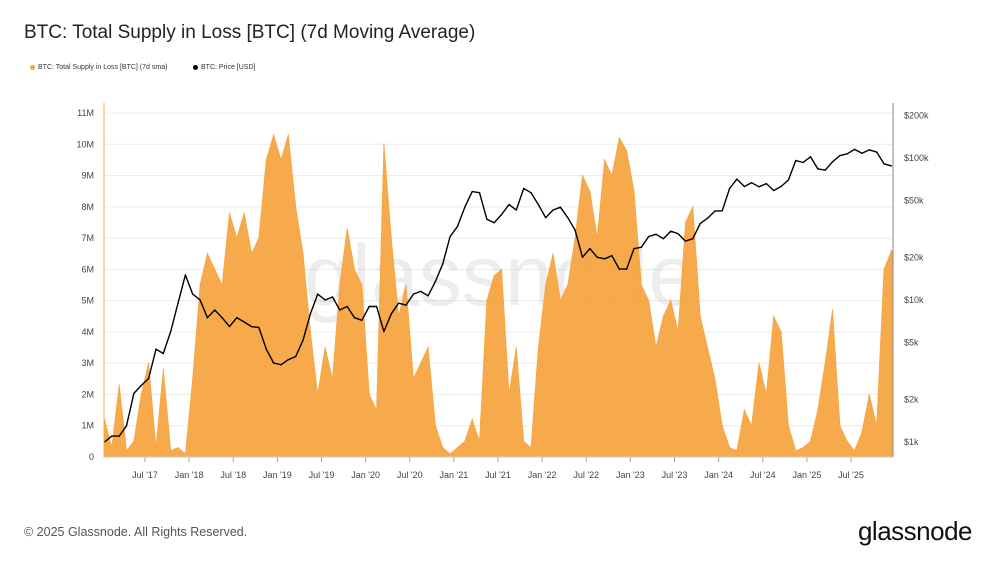 This screenshot has height=562, width=1000. Describe the element at coordinates (87, 176) in the screenshot. I see `y-left-tick-label: 9M` at that location.